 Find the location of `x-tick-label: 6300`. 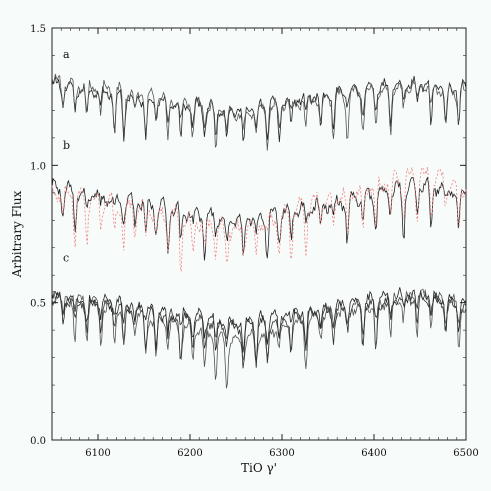

x-tick-label: 6300 is located at coordinates (281, 453).